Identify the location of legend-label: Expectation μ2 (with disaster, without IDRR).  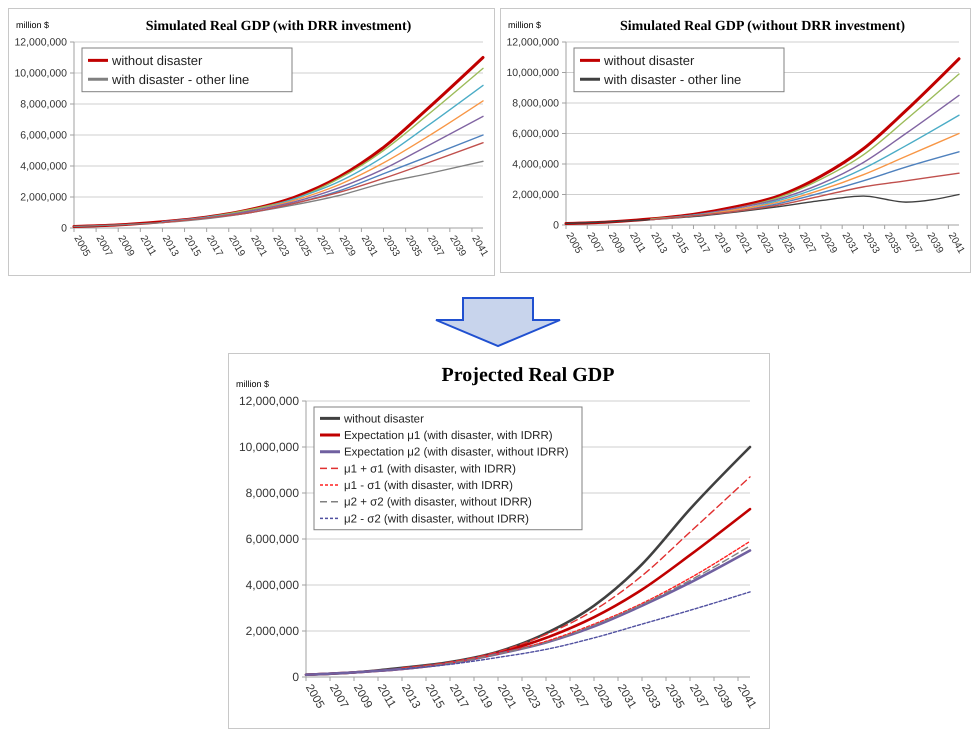
(456, 452).